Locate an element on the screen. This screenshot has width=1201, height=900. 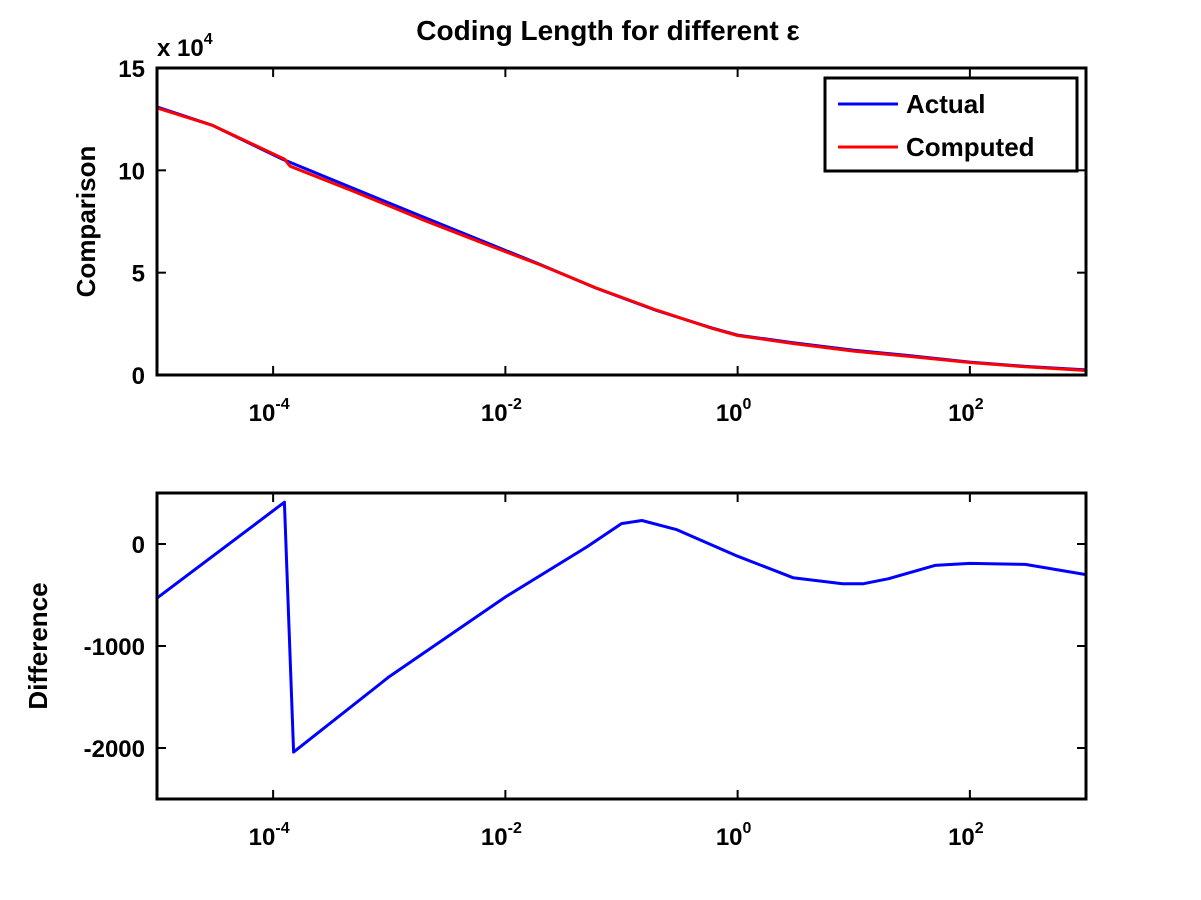
legend-label-computed: Computed is located at coordinates (970, 147).